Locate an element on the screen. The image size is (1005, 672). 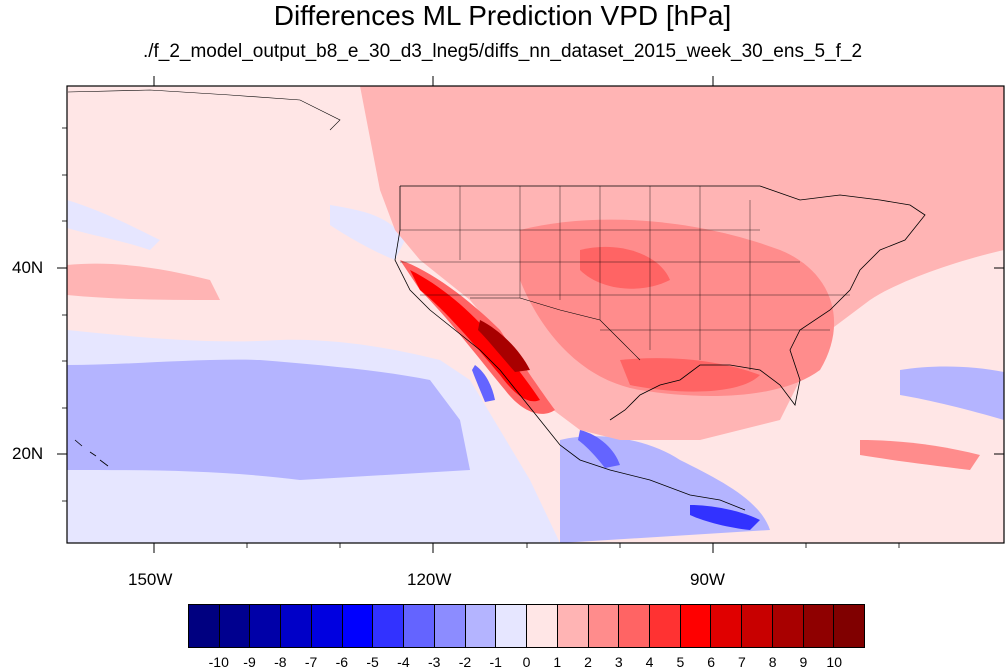
colorbar-label: -9 is located at coordinates (249, 662).